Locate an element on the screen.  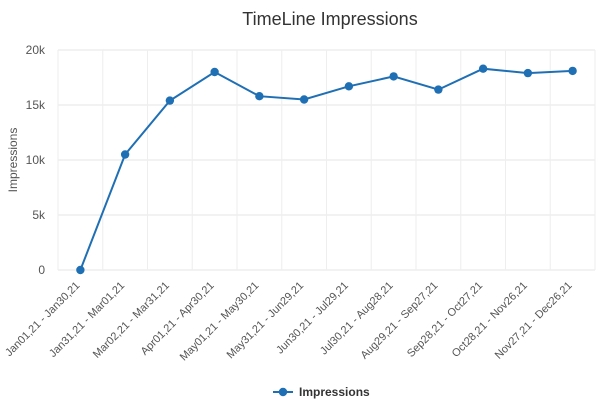
x-tick-label: May01,21 - May30,21 is located at coordinates (220, 322).